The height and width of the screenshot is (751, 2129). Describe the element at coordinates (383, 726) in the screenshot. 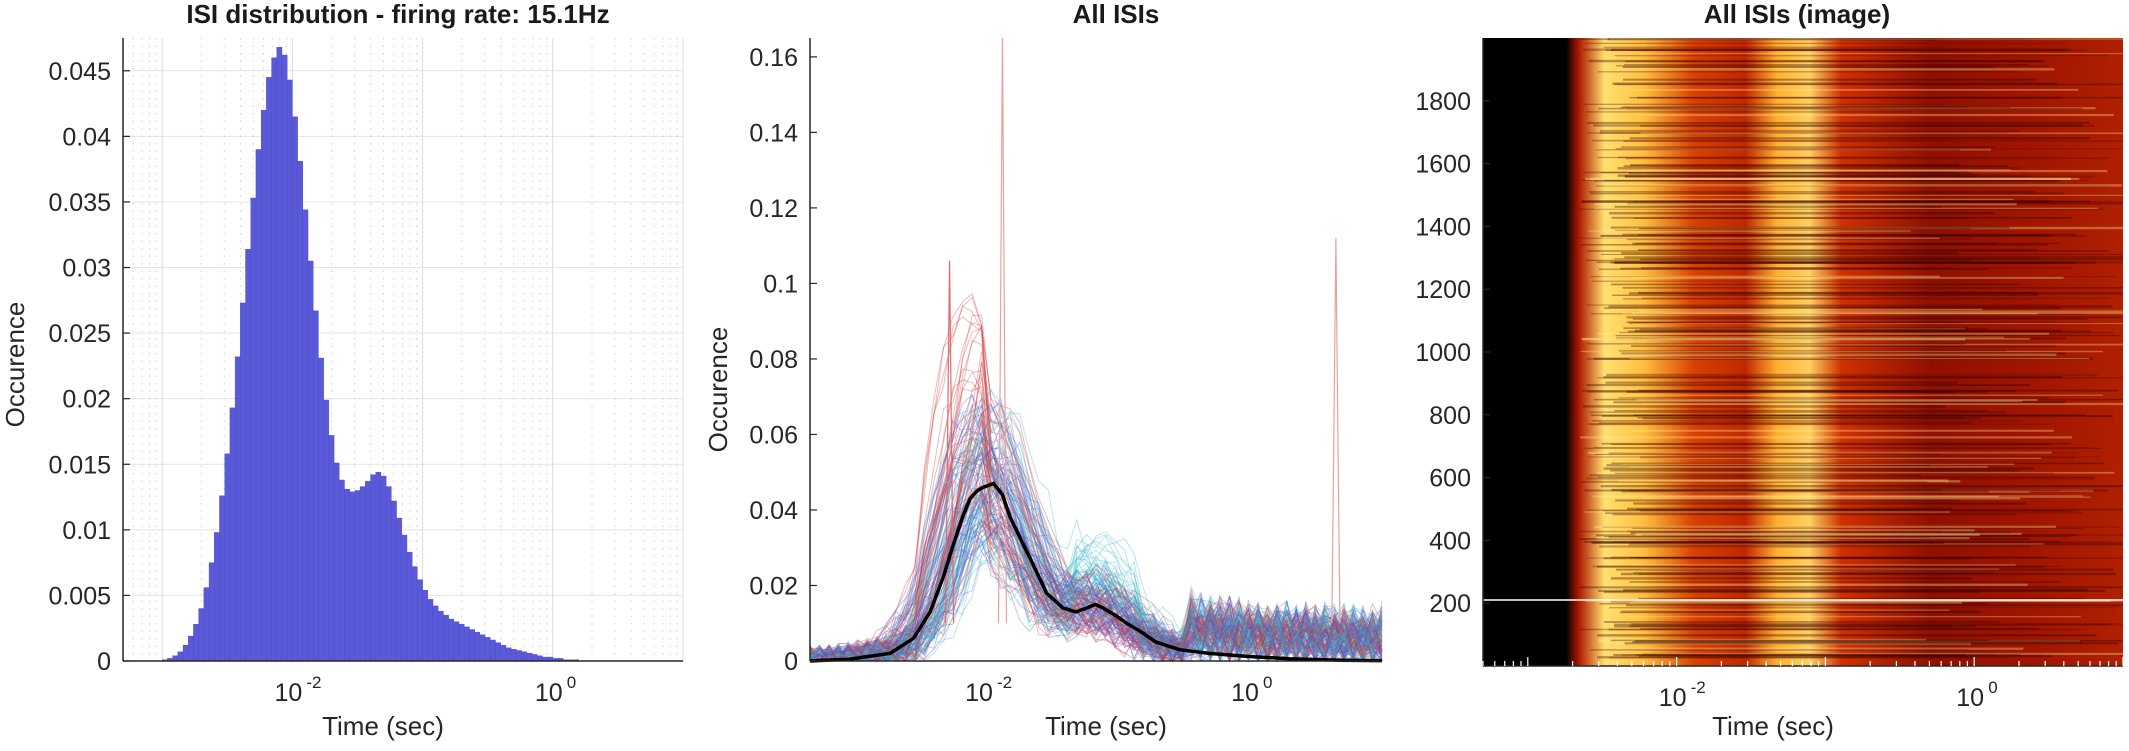

I see `histogram-x-label: Time (sec)` at that location.